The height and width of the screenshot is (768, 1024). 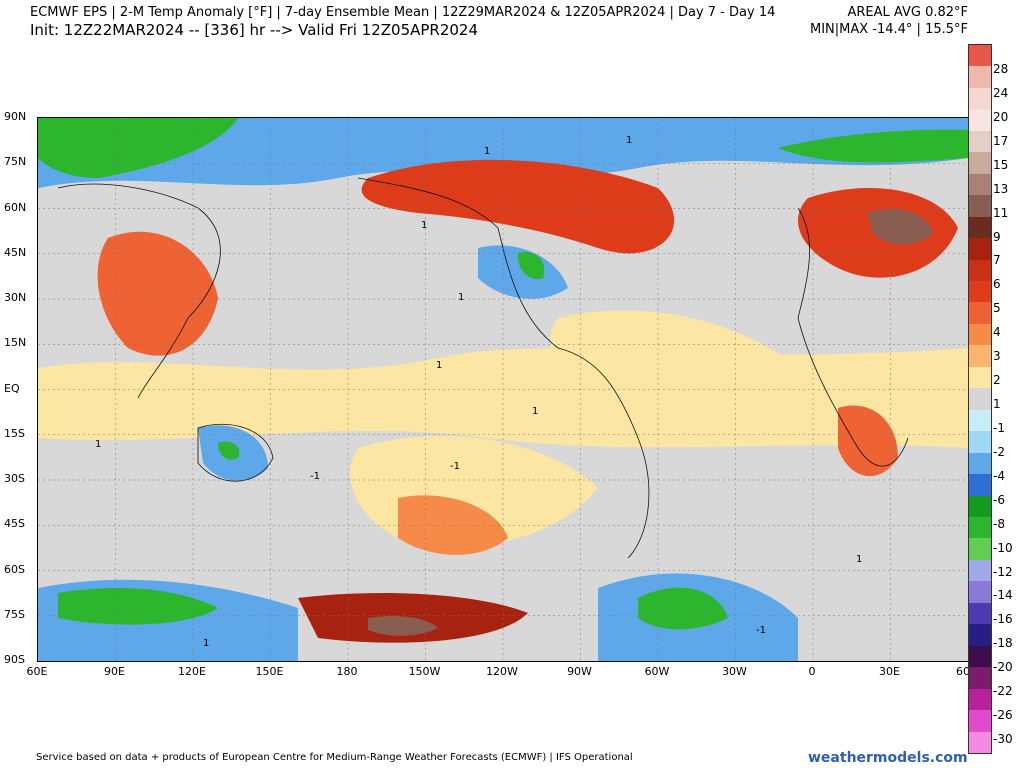 I want to click on colorbar-label: 11, so click(x=1001, y=212).